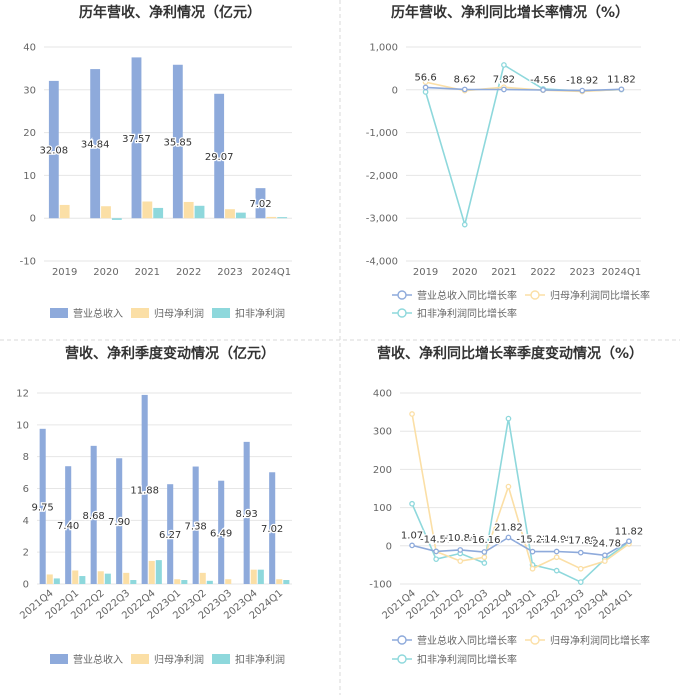 The image size is (680, 695). What do you see at coordinates (454, 295) in the screenshot?
I see `legend-item: 营业总收入同比增长率` at bounding box center [454, 295].